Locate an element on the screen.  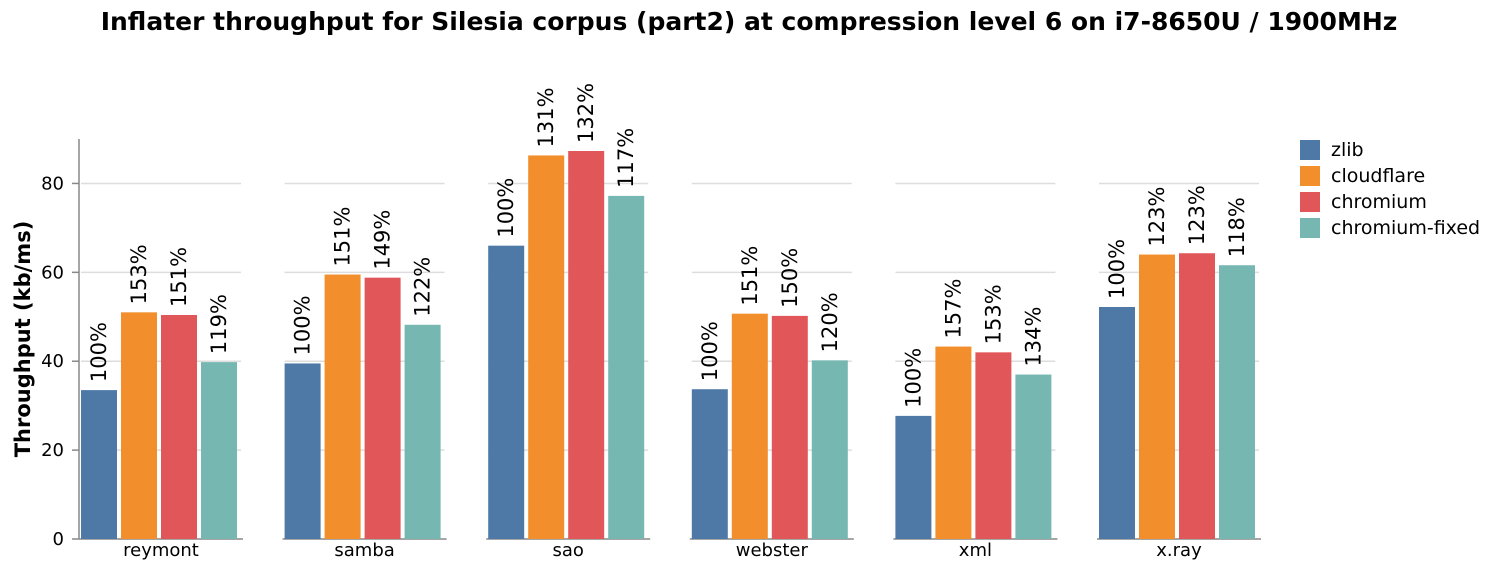
data-label: 118% is located at coordinates (1237, 227).